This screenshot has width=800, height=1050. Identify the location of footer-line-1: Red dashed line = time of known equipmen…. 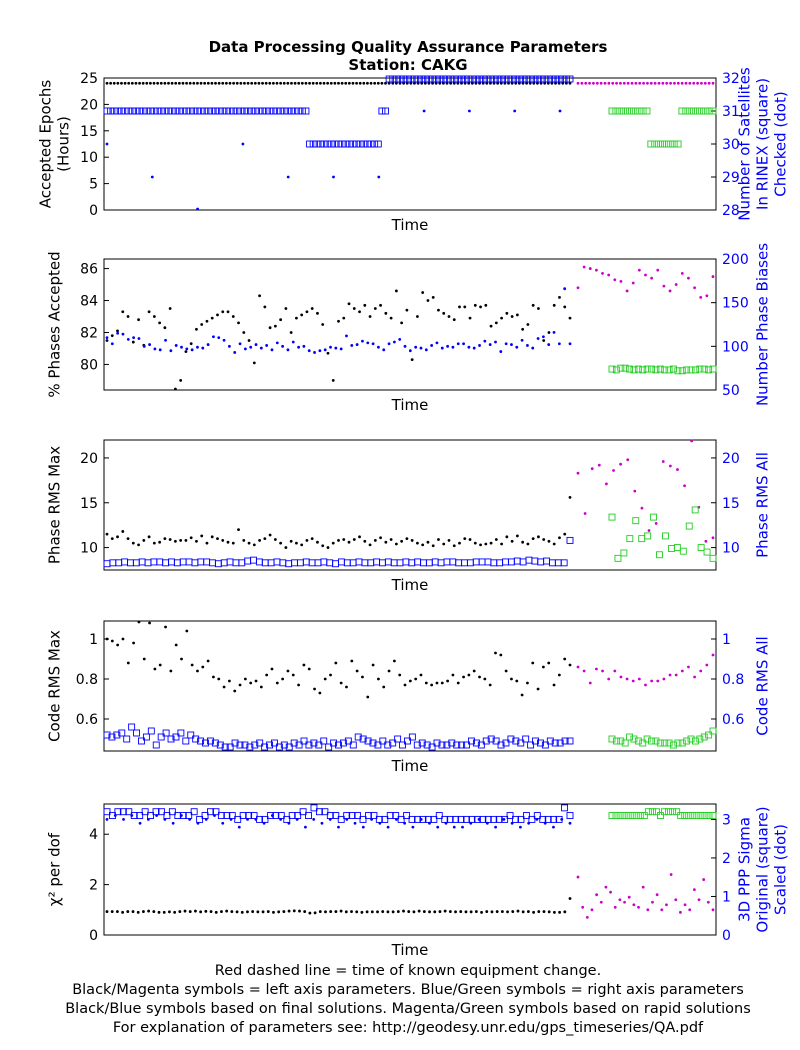
(408, 971).